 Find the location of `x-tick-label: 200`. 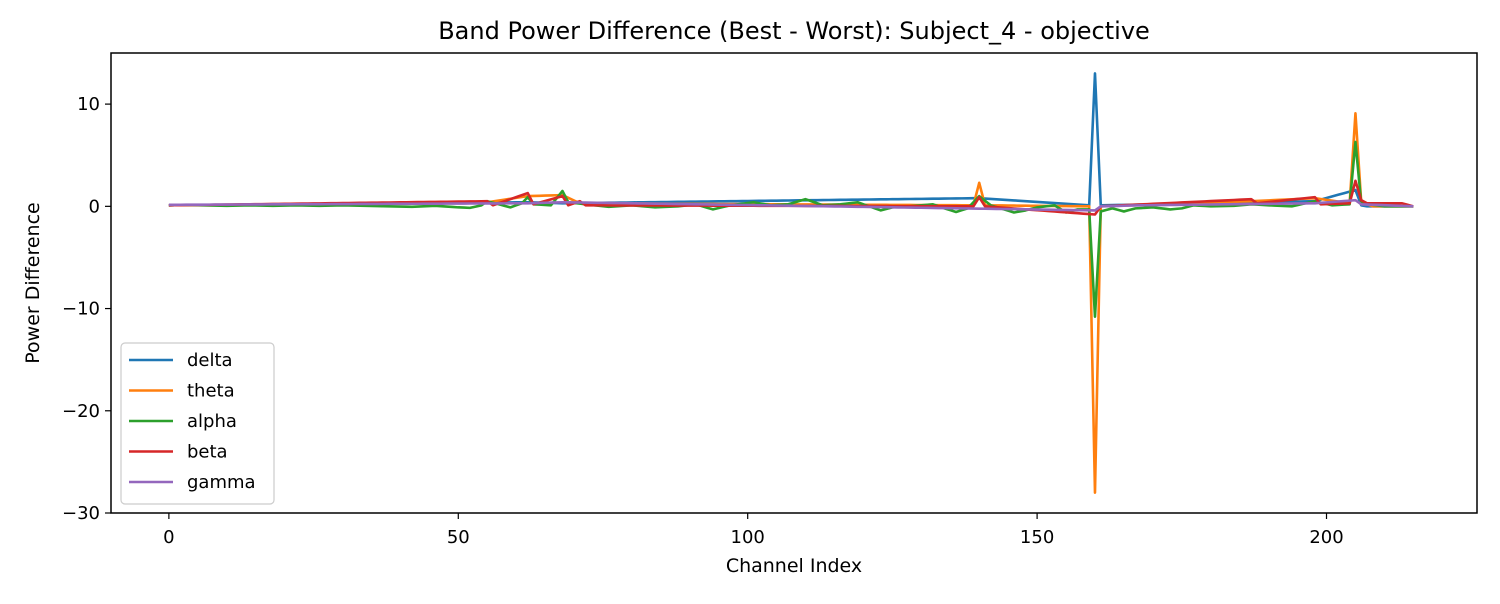

x-tick-label: 200 is located at coordinates (1326, 537).